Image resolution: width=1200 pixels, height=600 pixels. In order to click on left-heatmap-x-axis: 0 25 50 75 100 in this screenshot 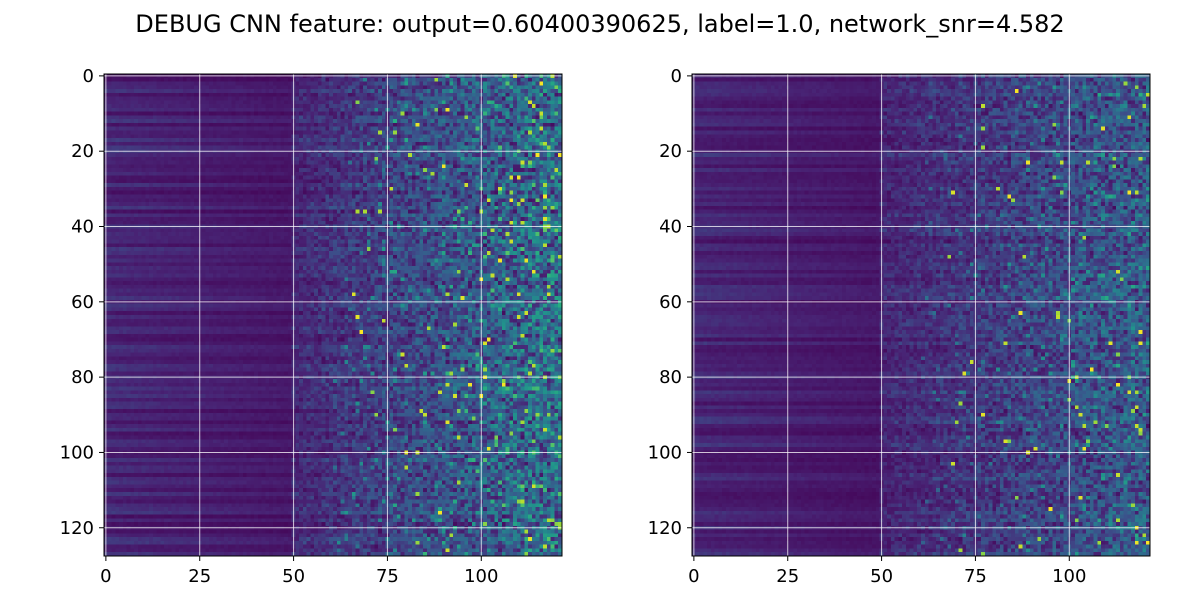, I will do `click(299, 571)`.